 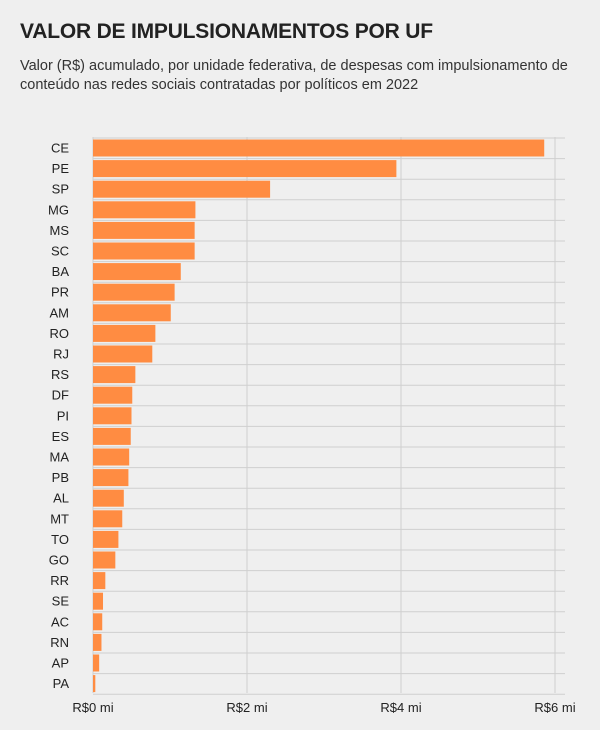 What do you see at coordinates (323, 707) in the screenshot?
I see `x-axis-tick-labels: R$0 mi R$2 mi R$4 mi R$6 mi` at bounding box center [323, 707].